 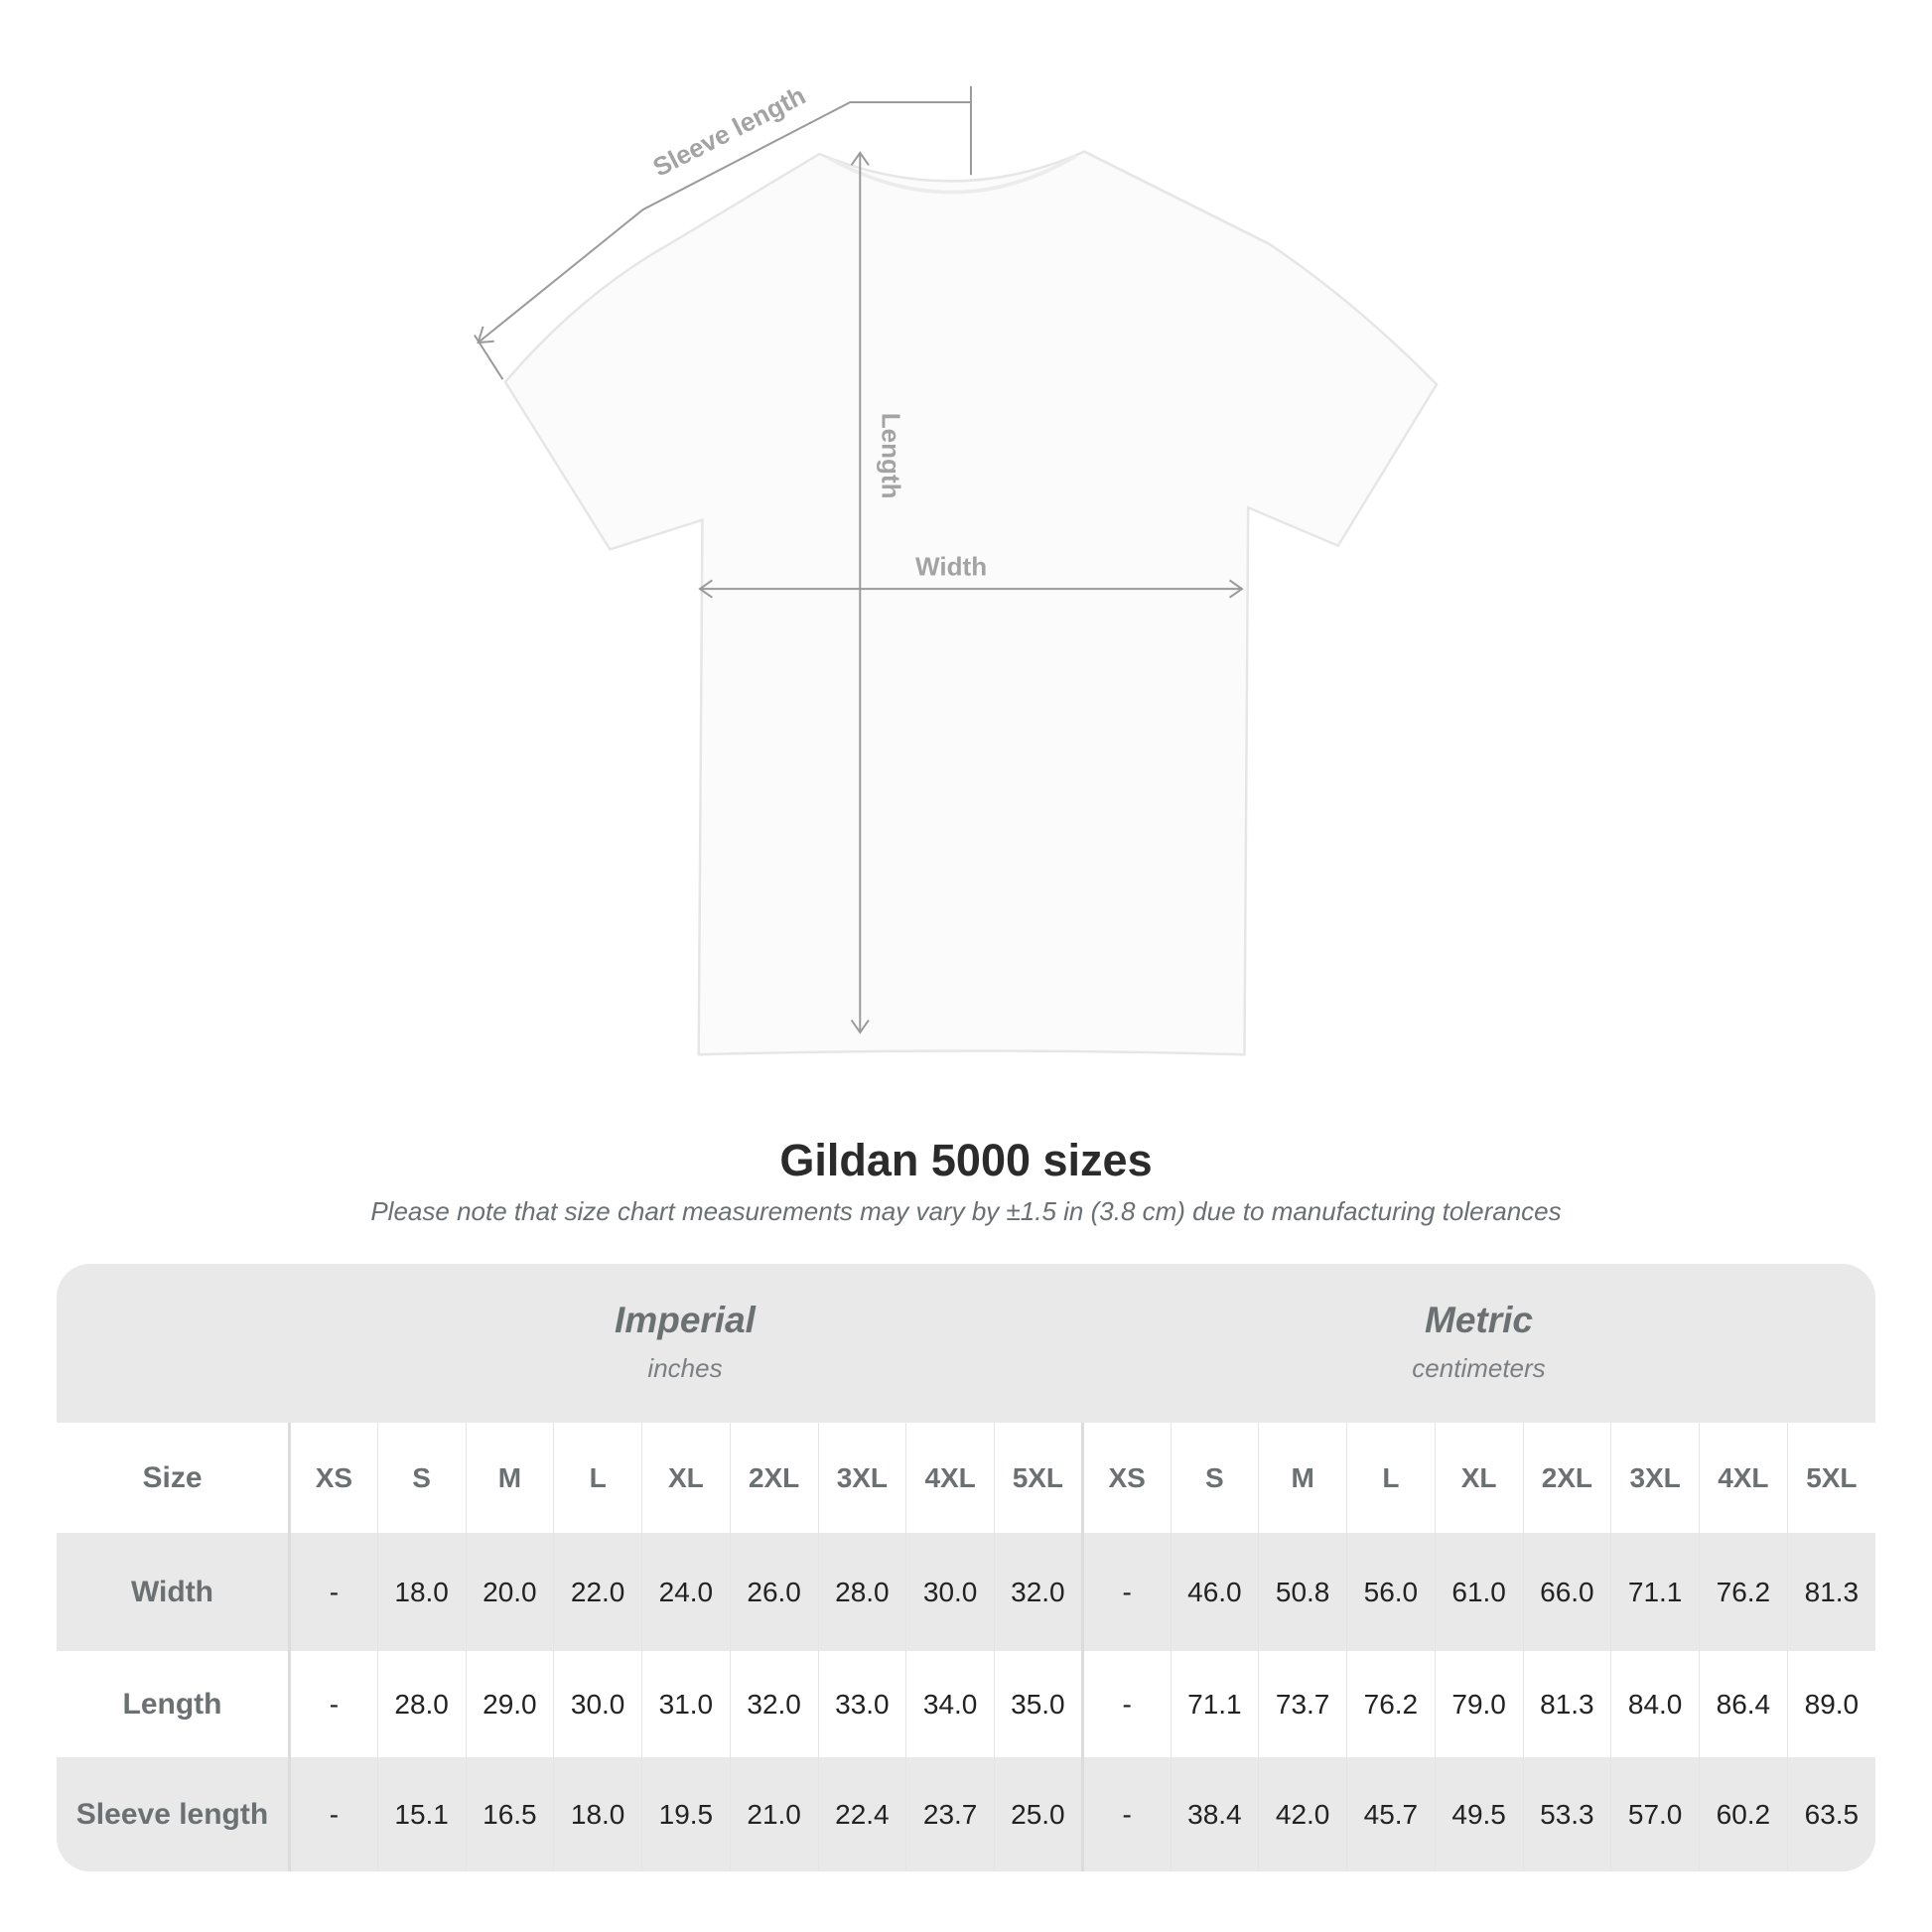 What do you see at coordinates (1302, 1814) in the screenshot?
I see `metric-value-cell: 42.0` at bounding box center [1302, 1814].